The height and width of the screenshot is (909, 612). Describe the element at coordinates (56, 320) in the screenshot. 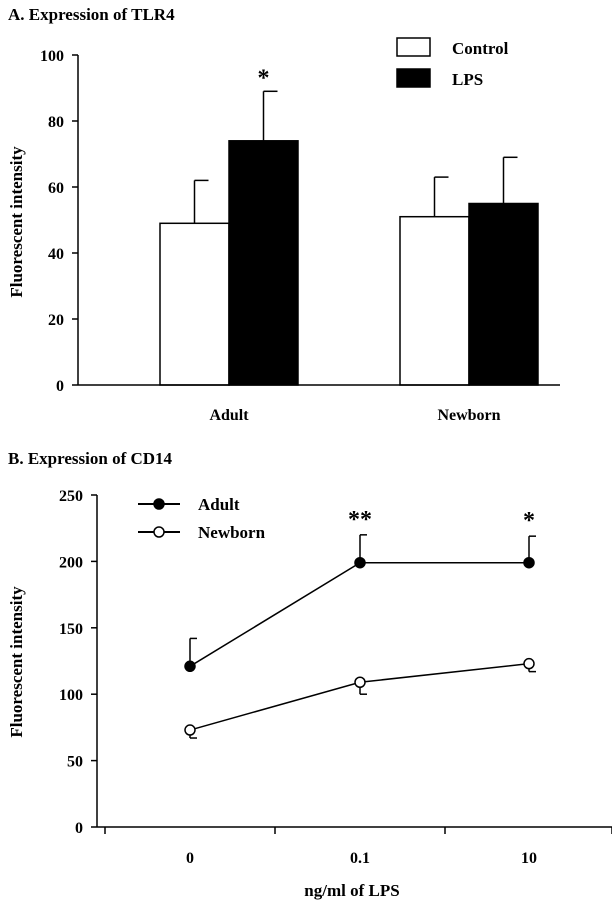

I see `panel-a-y-tick-label: 20` at that location.